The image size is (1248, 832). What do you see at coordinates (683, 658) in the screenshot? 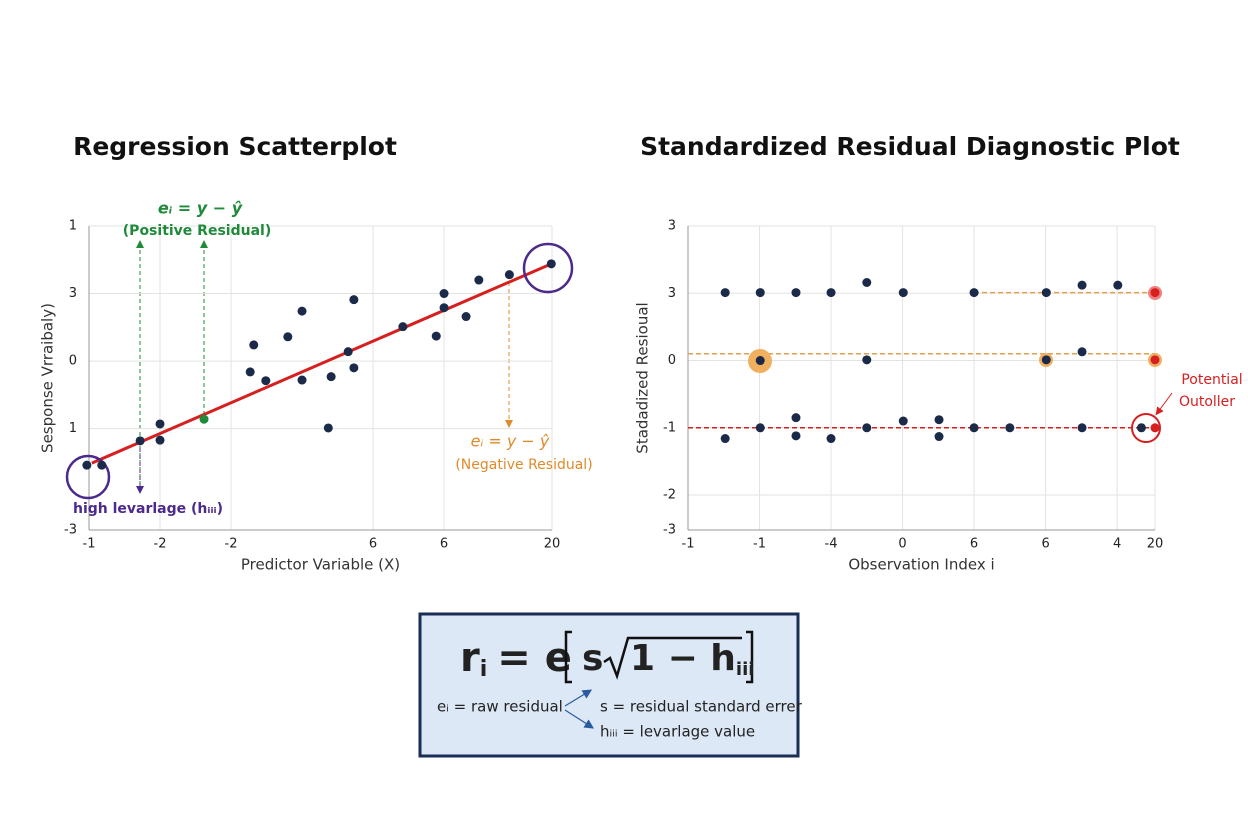
I see `radicand: 1 − h` at bounding box center [683, 658].